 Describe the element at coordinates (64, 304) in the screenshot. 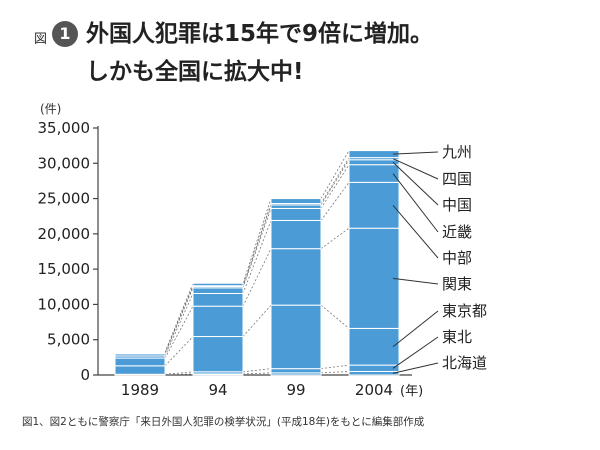

I see `y-tick-label: 10,000` at that location.